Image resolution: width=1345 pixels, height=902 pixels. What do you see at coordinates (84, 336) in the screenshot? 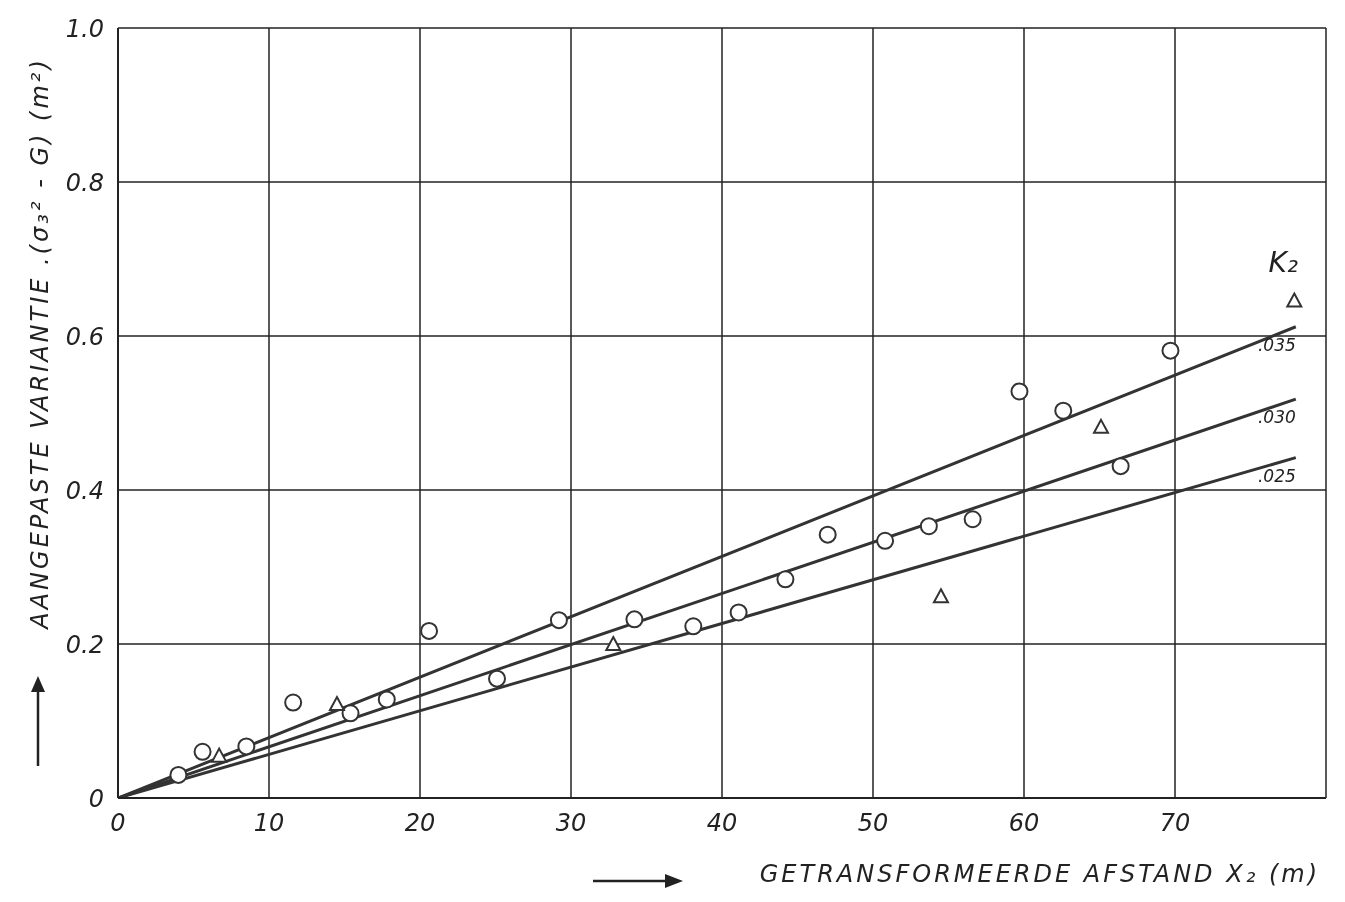
I see `y-tick-label: 0.6` at bounding box center [84, 336].